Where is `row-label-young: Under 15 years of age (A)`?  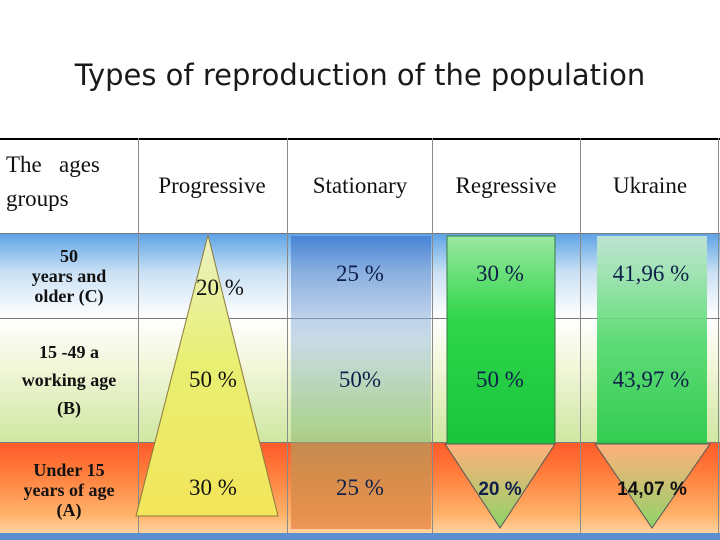
row-label-young: Under 15 years of age (A) is located at coordinates (69, 490).